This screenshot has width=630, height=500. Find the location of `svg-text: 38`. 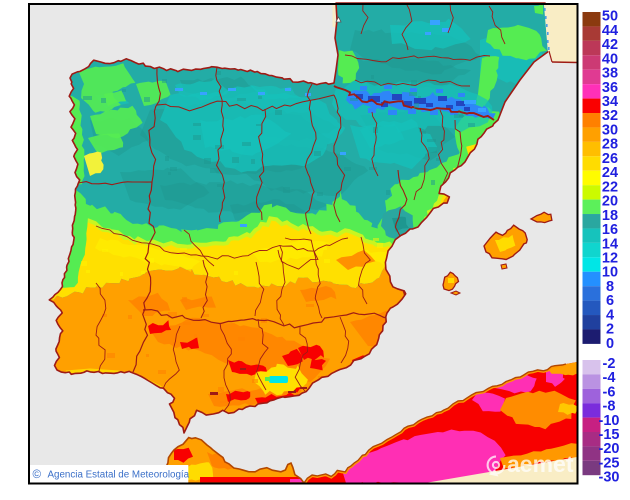

svg-text: 38 is located at coordinates (610, 74).